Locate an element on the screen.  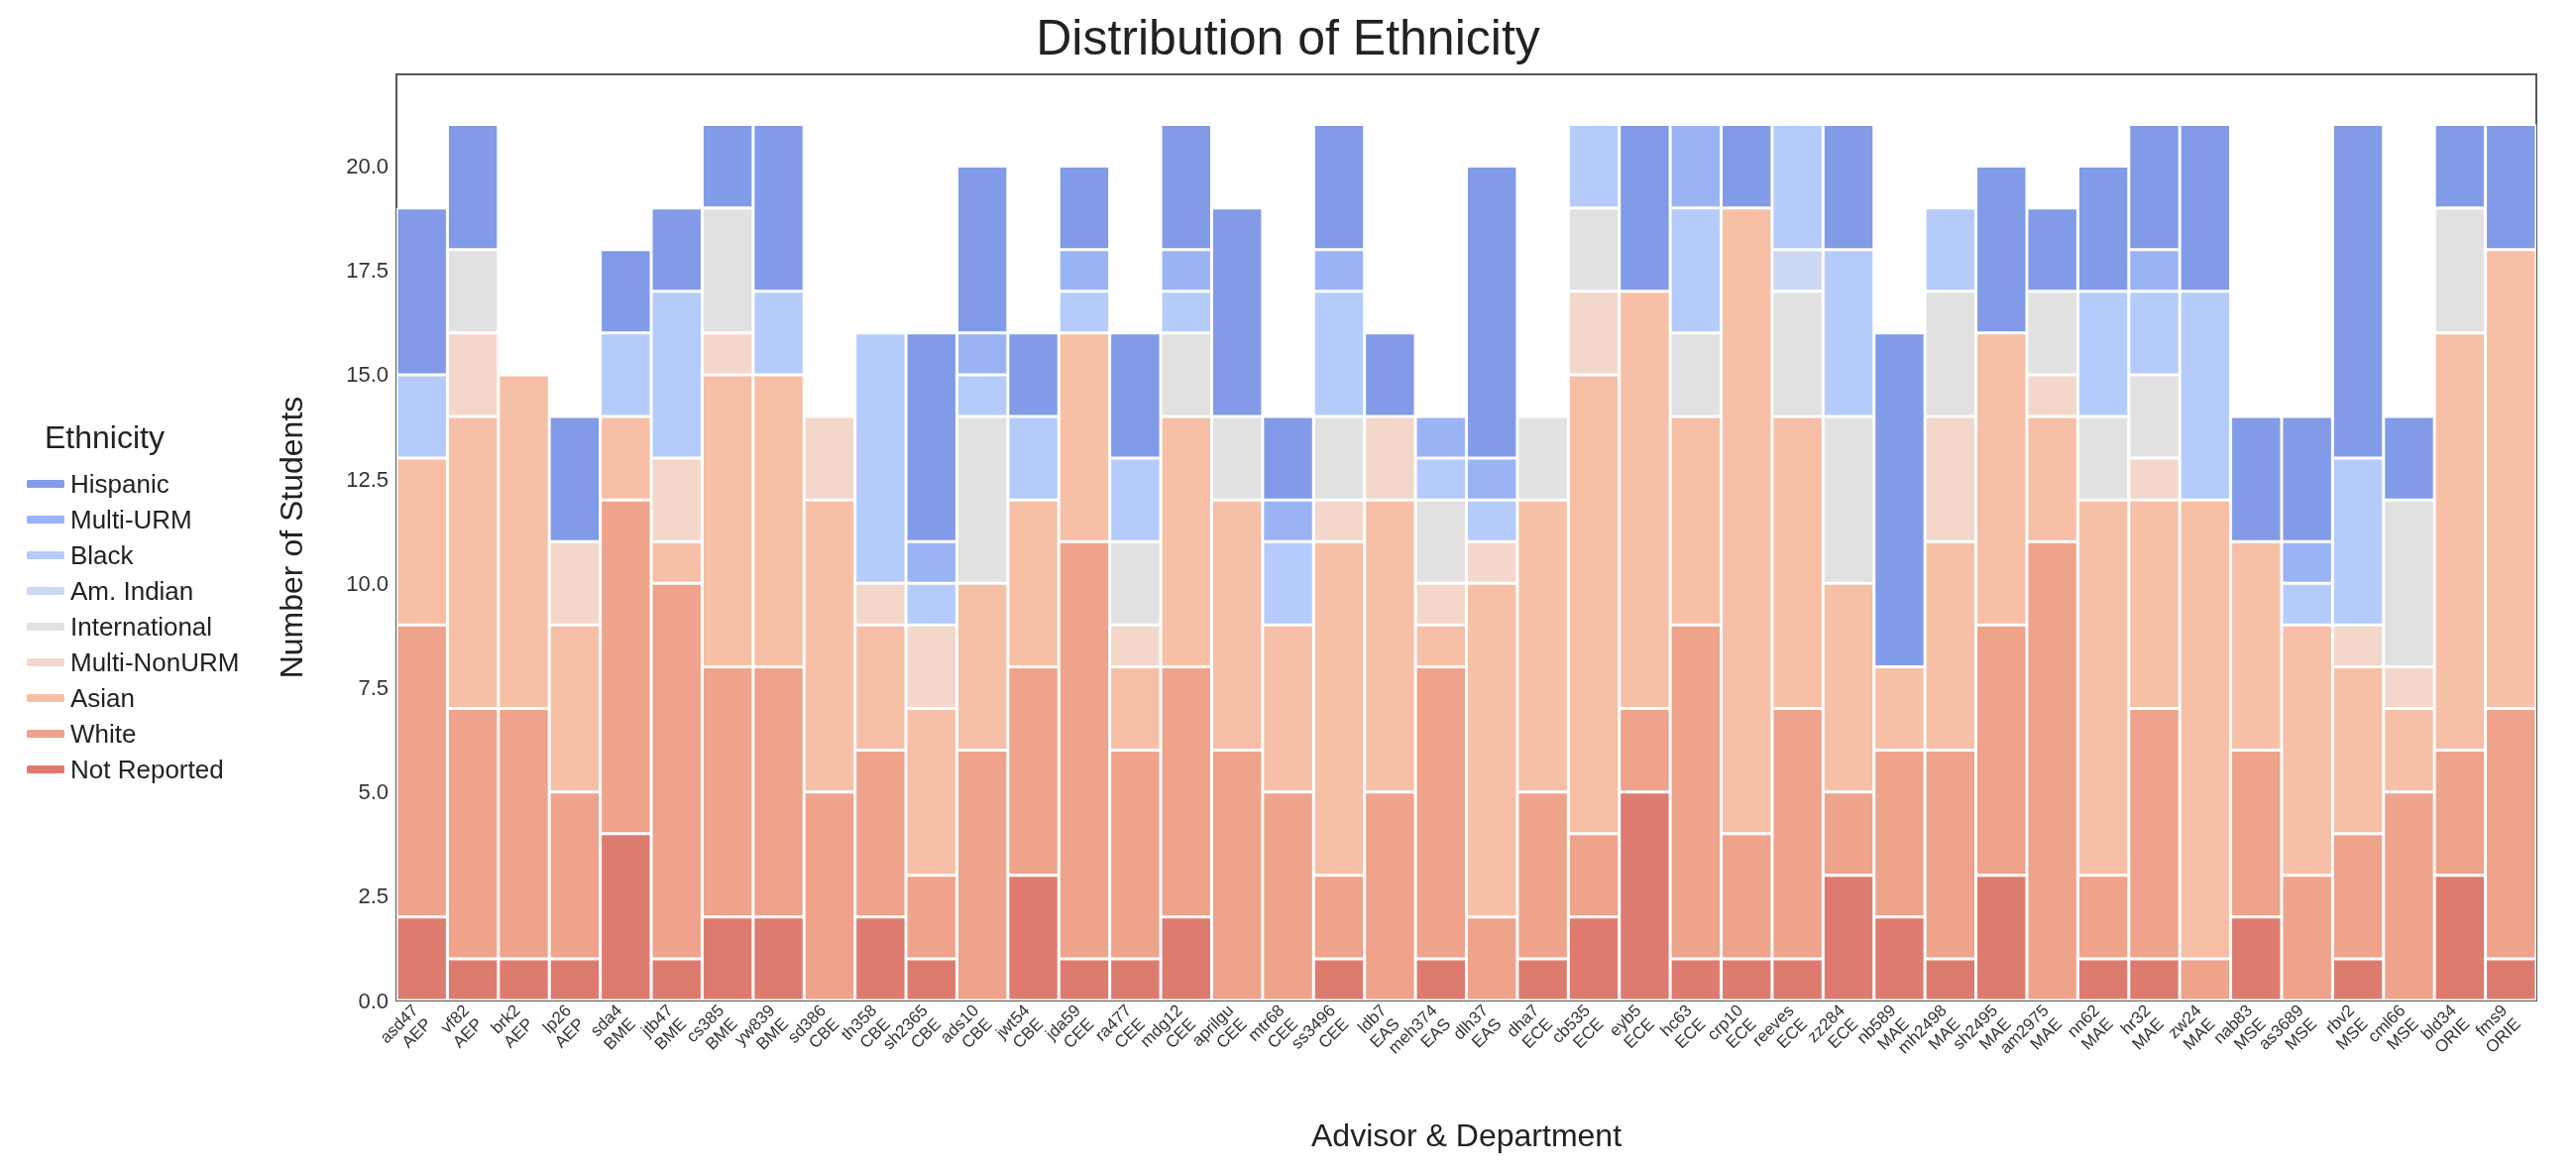
y-tick-label: 17.5 is located at coordinates (367, 271).